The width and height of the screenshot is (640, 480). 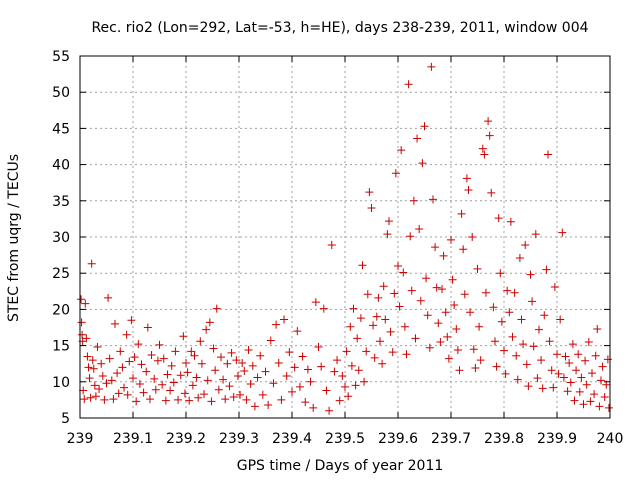 I want to click on x-tick-label: 239.7, so click(x=451, y=439).